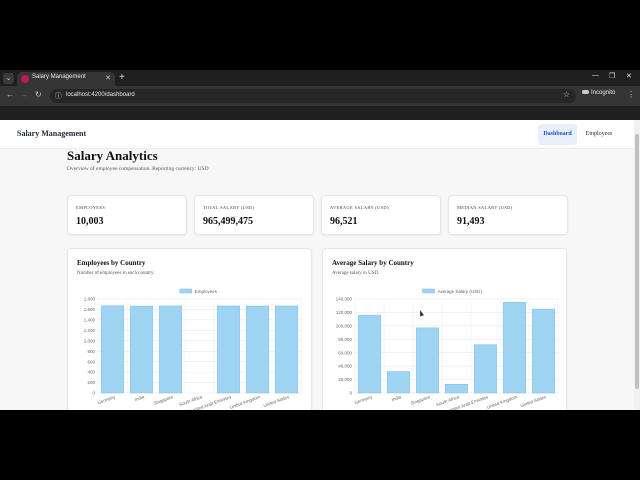 Image resolution: width=640 pixels, height=480 pixels. Describe the element at coordinates (90, 330) in the screenshot. I see `y-tick-label: 1,200` at that location.